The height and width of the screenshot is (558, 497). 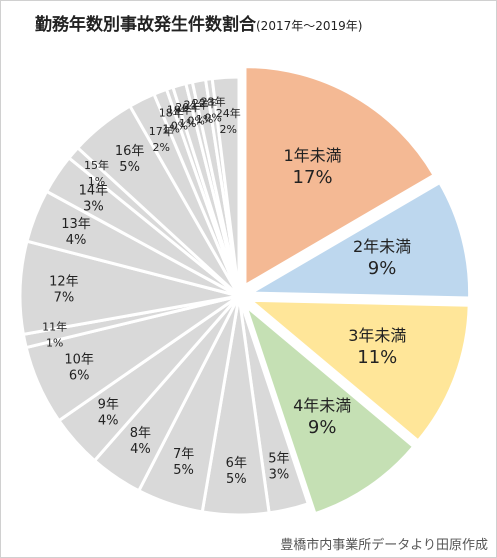 I want to click on slice-label-3年未満: 3年未満, so click(x=377, y=335).